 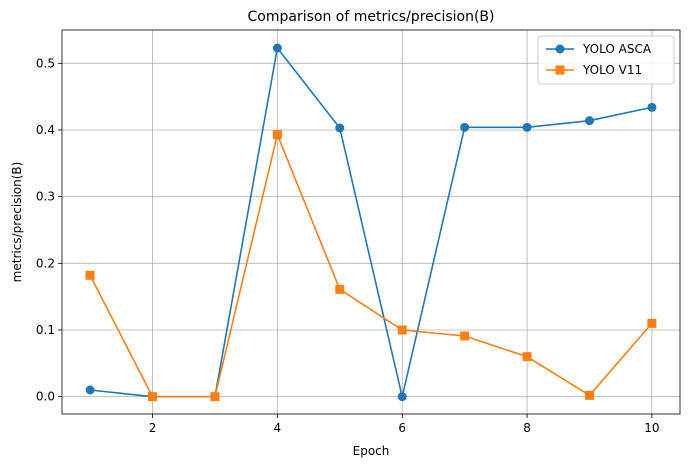 I want to click on x-tick-label: 8, so click(x=527, y=428).